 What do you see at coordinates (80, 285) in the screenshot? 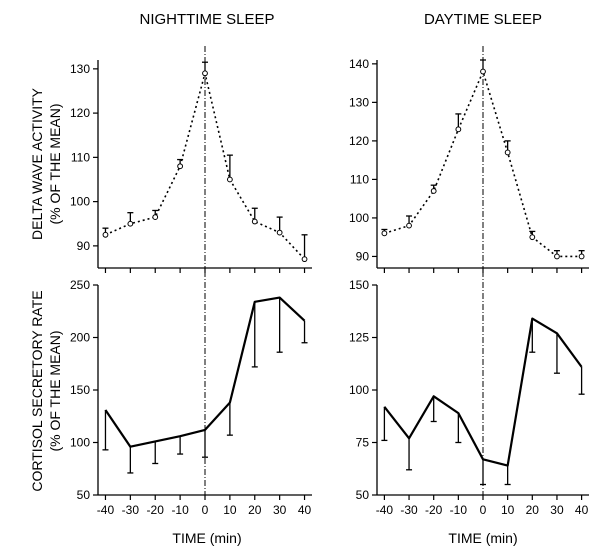
I see `y-tick-label: 250` at bounding box center [80, 285].